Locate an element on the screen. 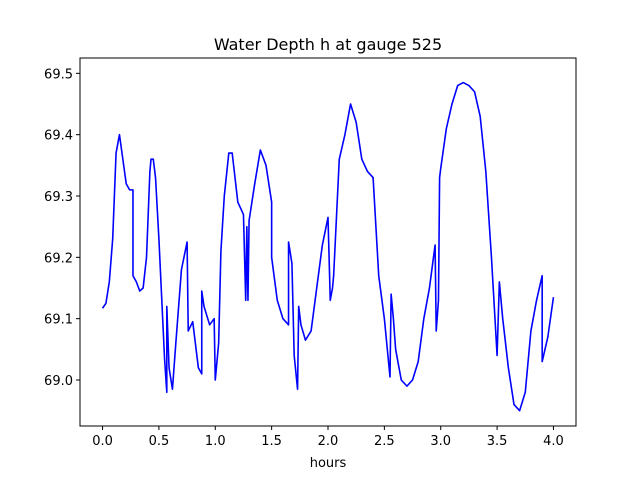  y-tick-label: 69.4 is located at coordinates (58, 136).